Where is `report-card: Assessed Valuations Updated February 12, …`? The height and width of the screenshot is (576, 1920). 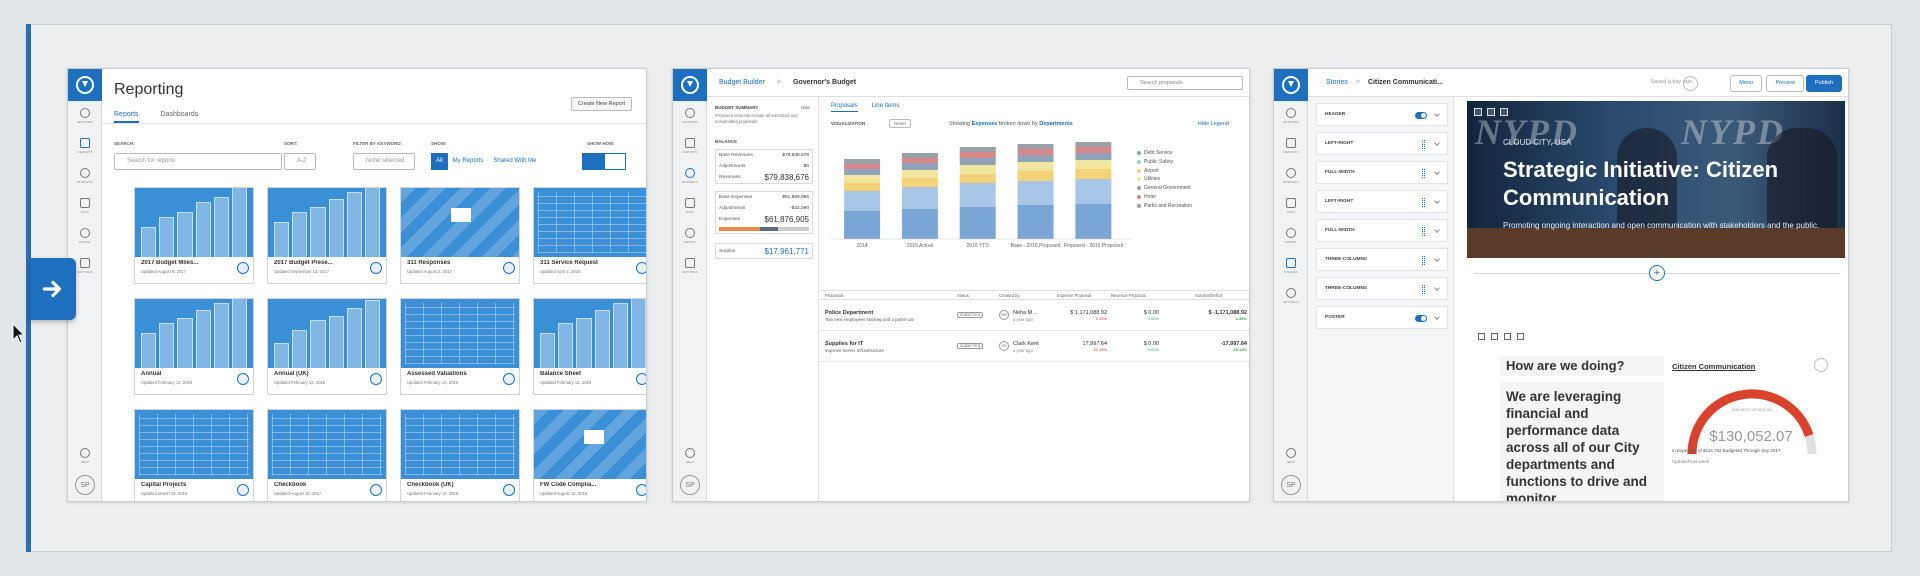 report-card: Assessed Valuations Updated February 12, … is located at coordinates (460, 346).